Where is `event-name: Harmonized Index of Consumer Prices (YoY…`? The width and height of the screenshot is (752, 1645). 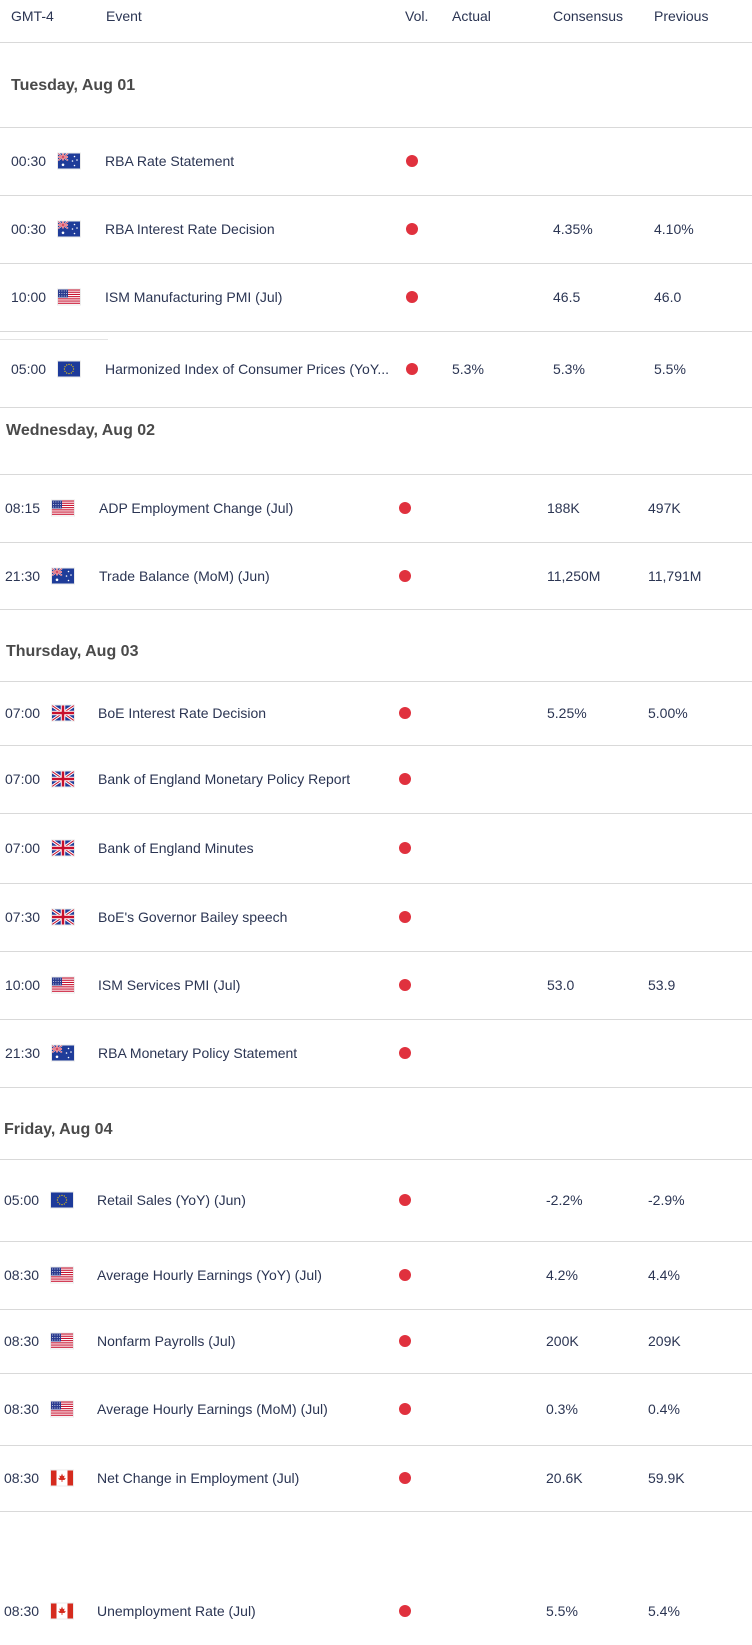
event-name: Harmonized Index of Consumer Prices (YoY… is located at coordinates (247, 369).